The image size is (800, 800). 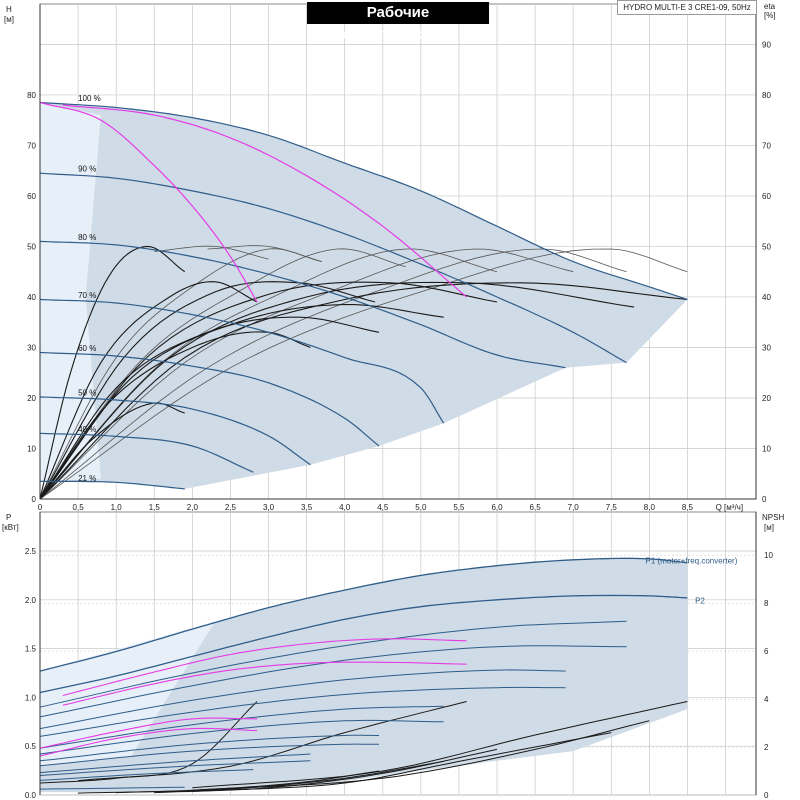 What do you see at coordinates (612, 507) in the screenshot?
I see `x-tick-label: 7,5` at bounding box center [612, 507].